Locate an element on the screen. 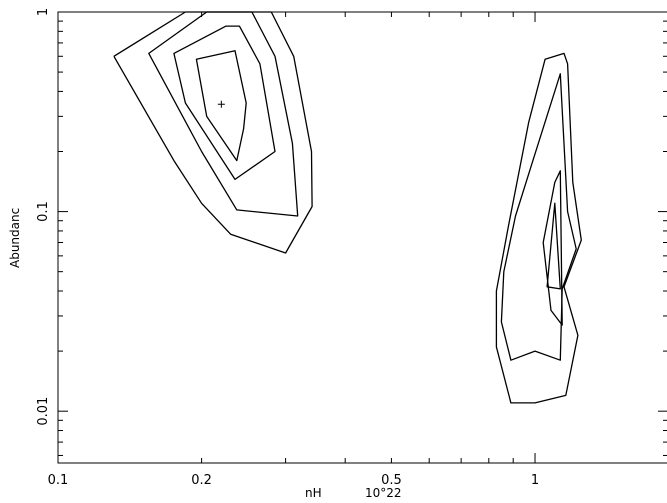 The image size is (667, 503). y-tick-label: 0.1 is located at coordinates (43, 211).